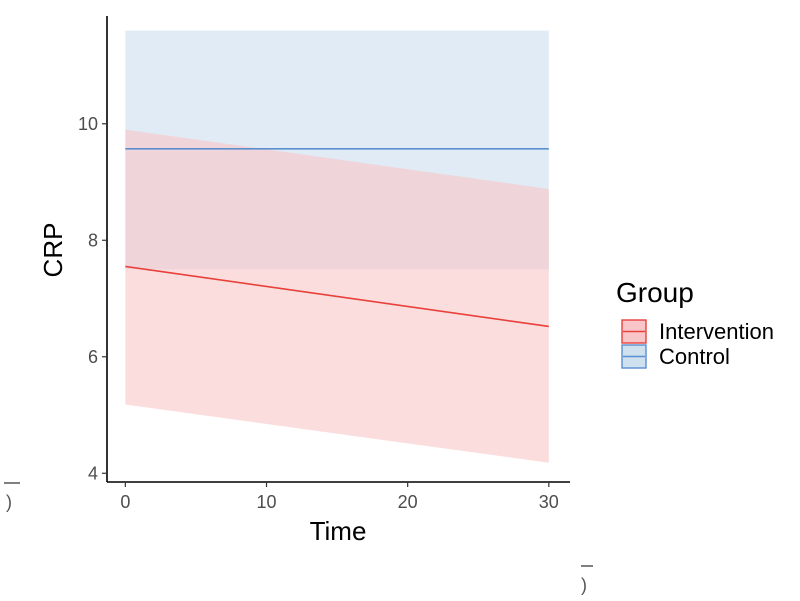  I want to click on legend-item-intervention: Intervention, so click(697, 331).